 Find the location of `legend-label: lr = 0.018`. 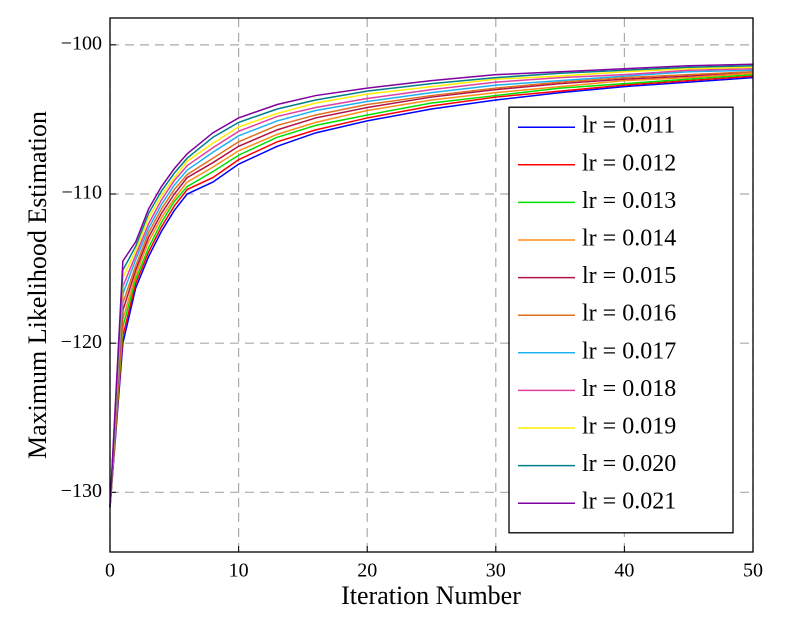

legend-label: lr = 0.018 is located at coordinates (629, 389).